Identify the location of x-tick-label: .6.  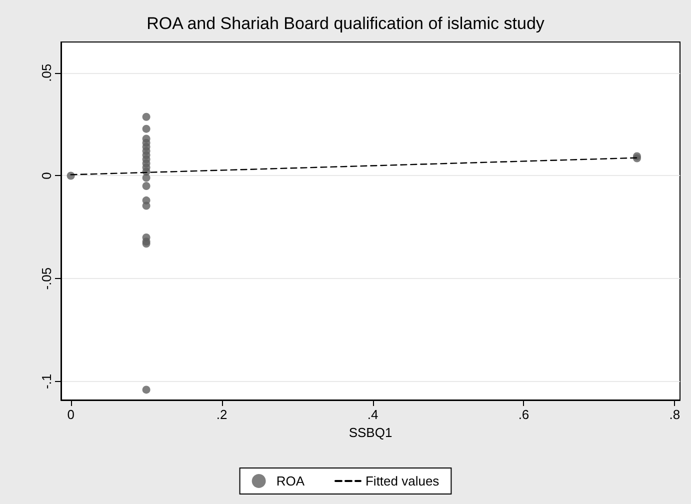
(524, 414).